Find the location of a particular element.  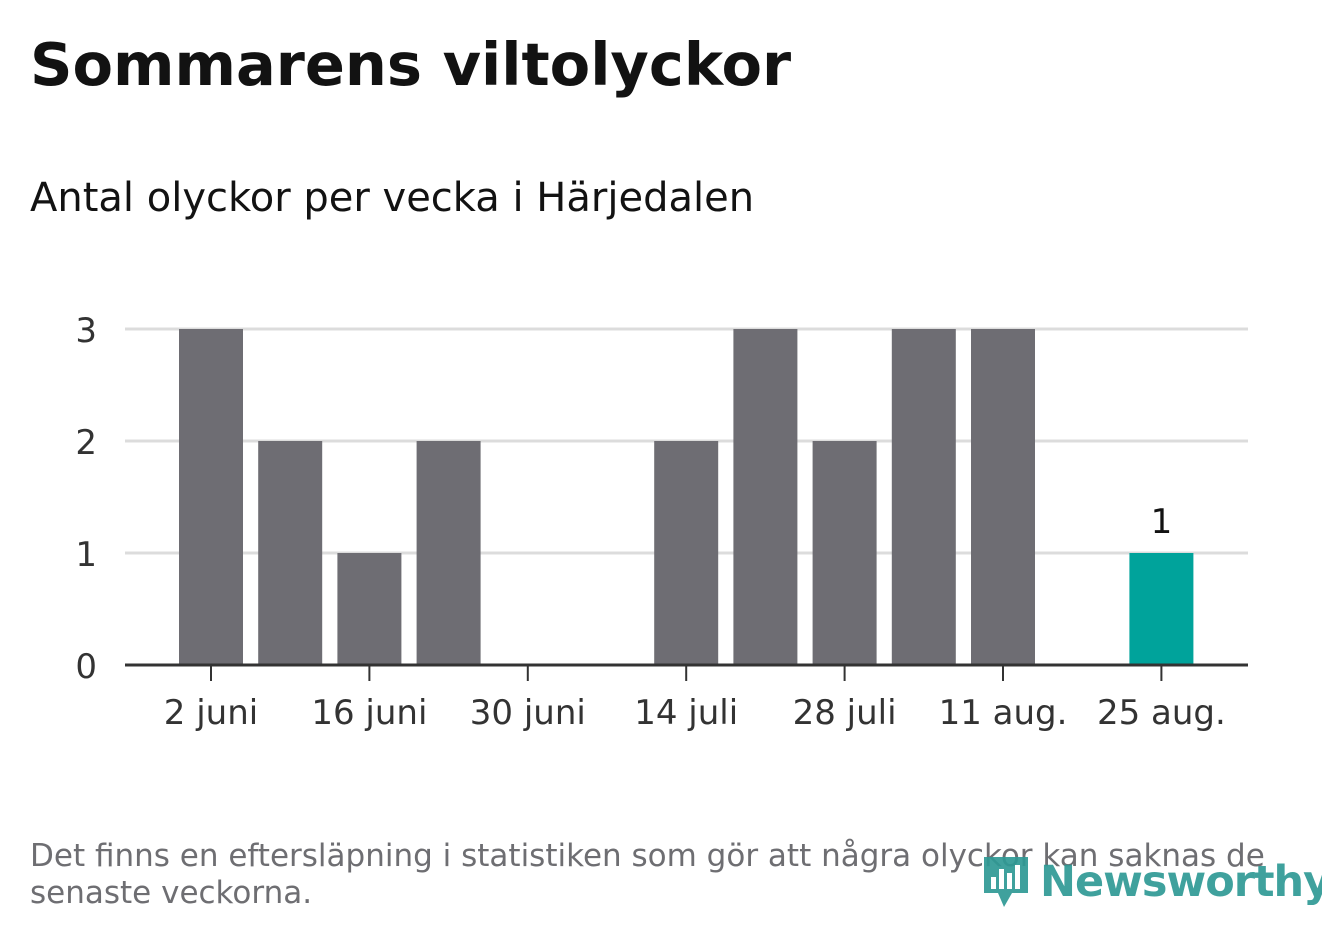

x-tick-label: 11 aug. is located at coordinates (1003, 713).